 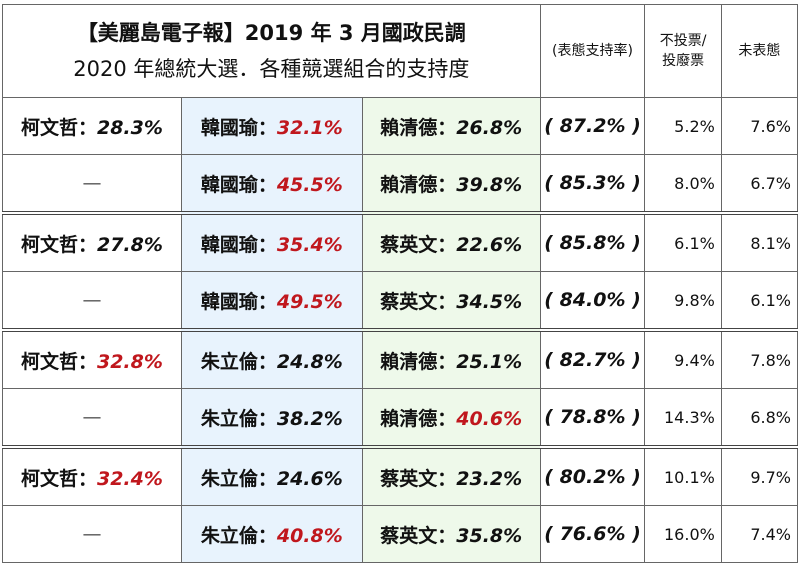 What do you see at coordinates (759, 126) in the screenshot?
I see `undecided-rate: 7.6%` at bounding box center [759, 126].